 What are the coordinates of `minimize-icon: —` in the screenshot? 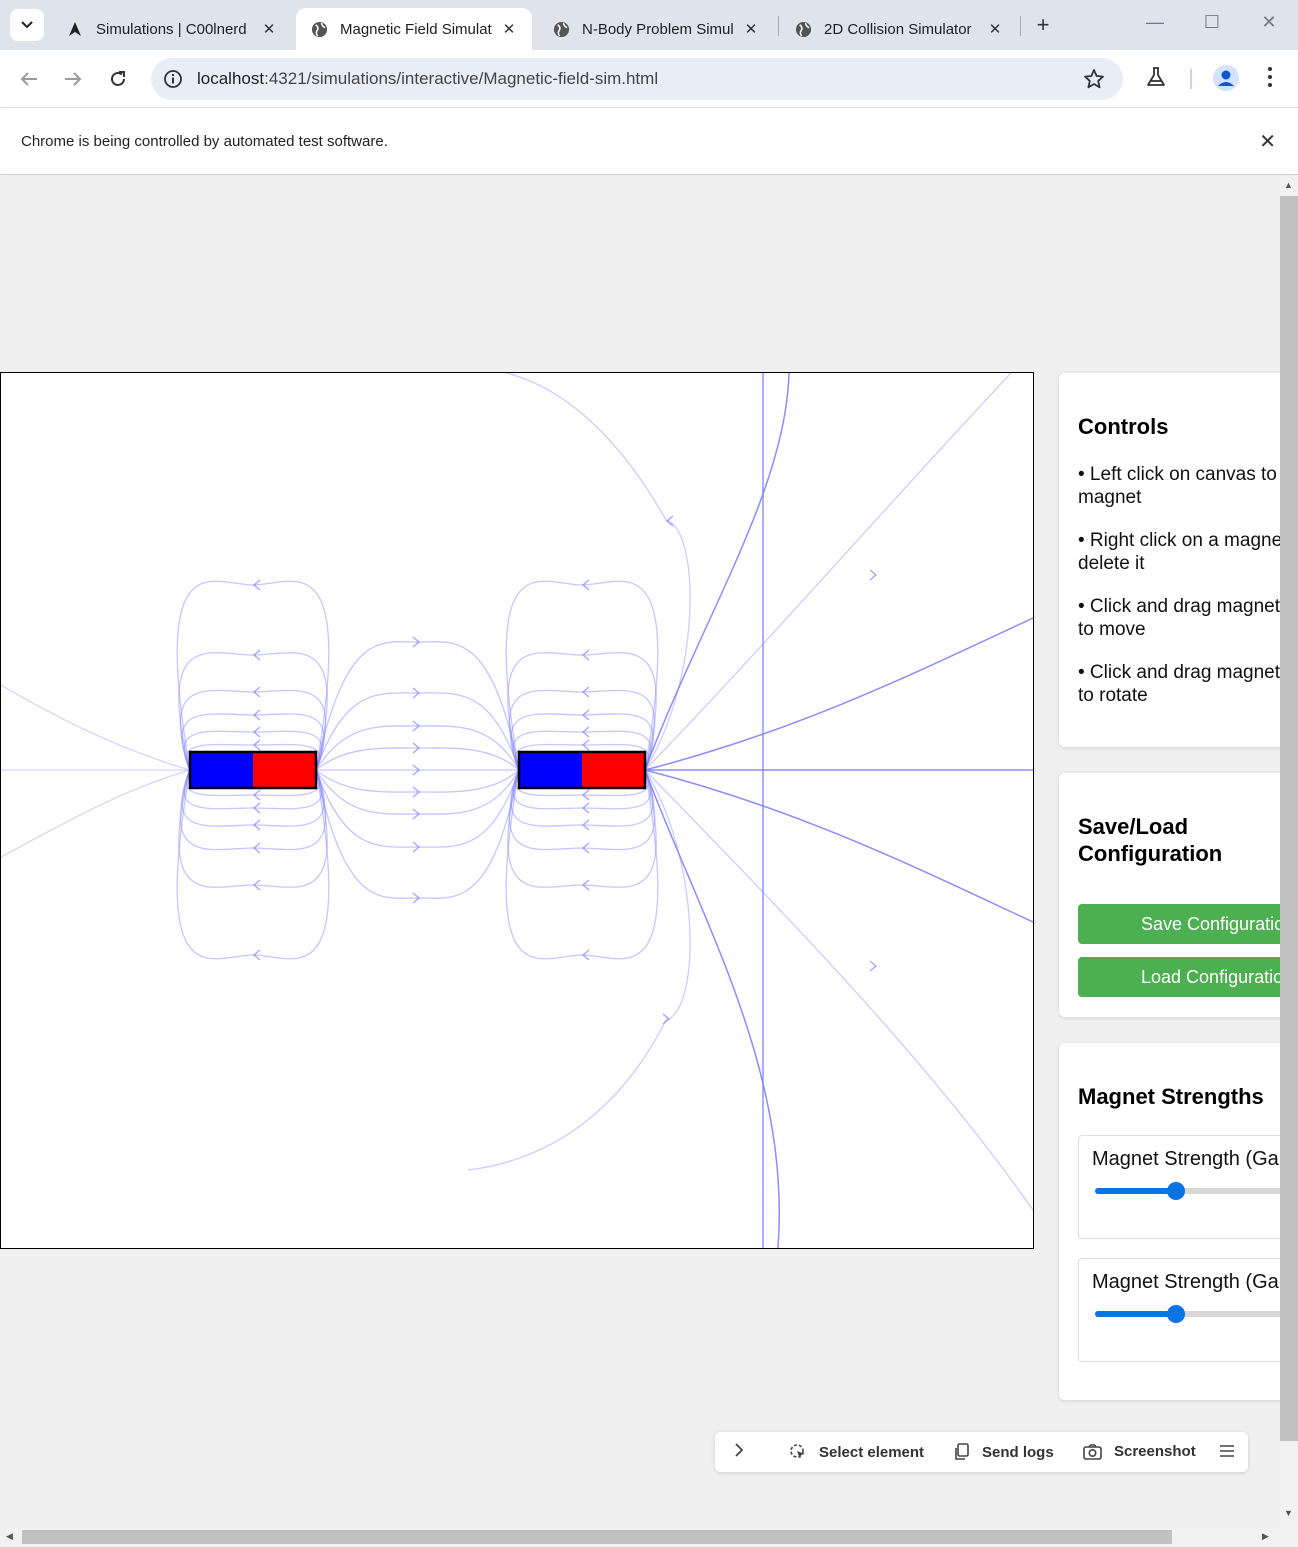 It's located at (1155, 22).